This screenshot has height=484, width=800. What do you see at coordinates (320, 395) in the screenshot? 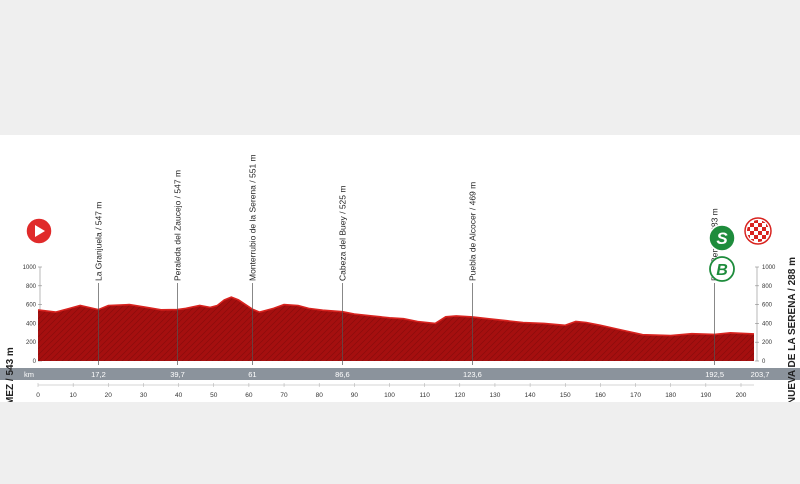
I see `x-tick-label: 80` at bounding box center [320, 395].